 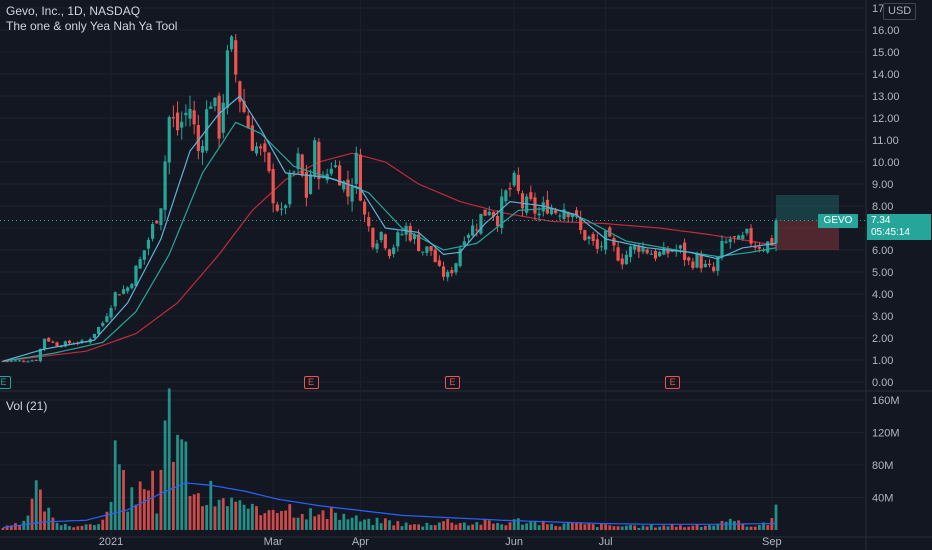 I want to click on last-price-label: 7.34 05:45:14, so click(x=899, y=227).